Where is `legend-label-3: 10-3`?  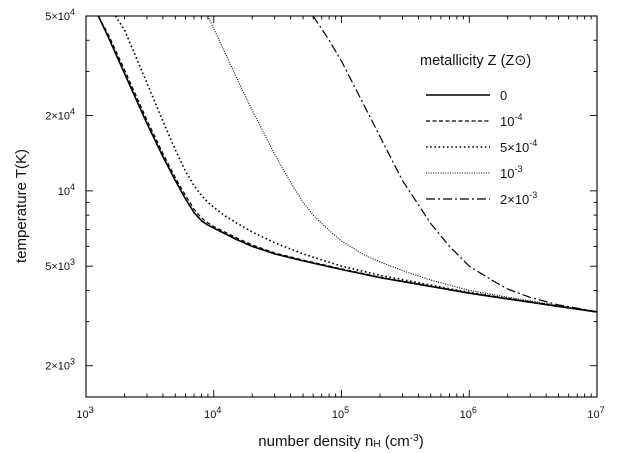 legend-label-3: 10-3 is located at coordinates (511, 172).